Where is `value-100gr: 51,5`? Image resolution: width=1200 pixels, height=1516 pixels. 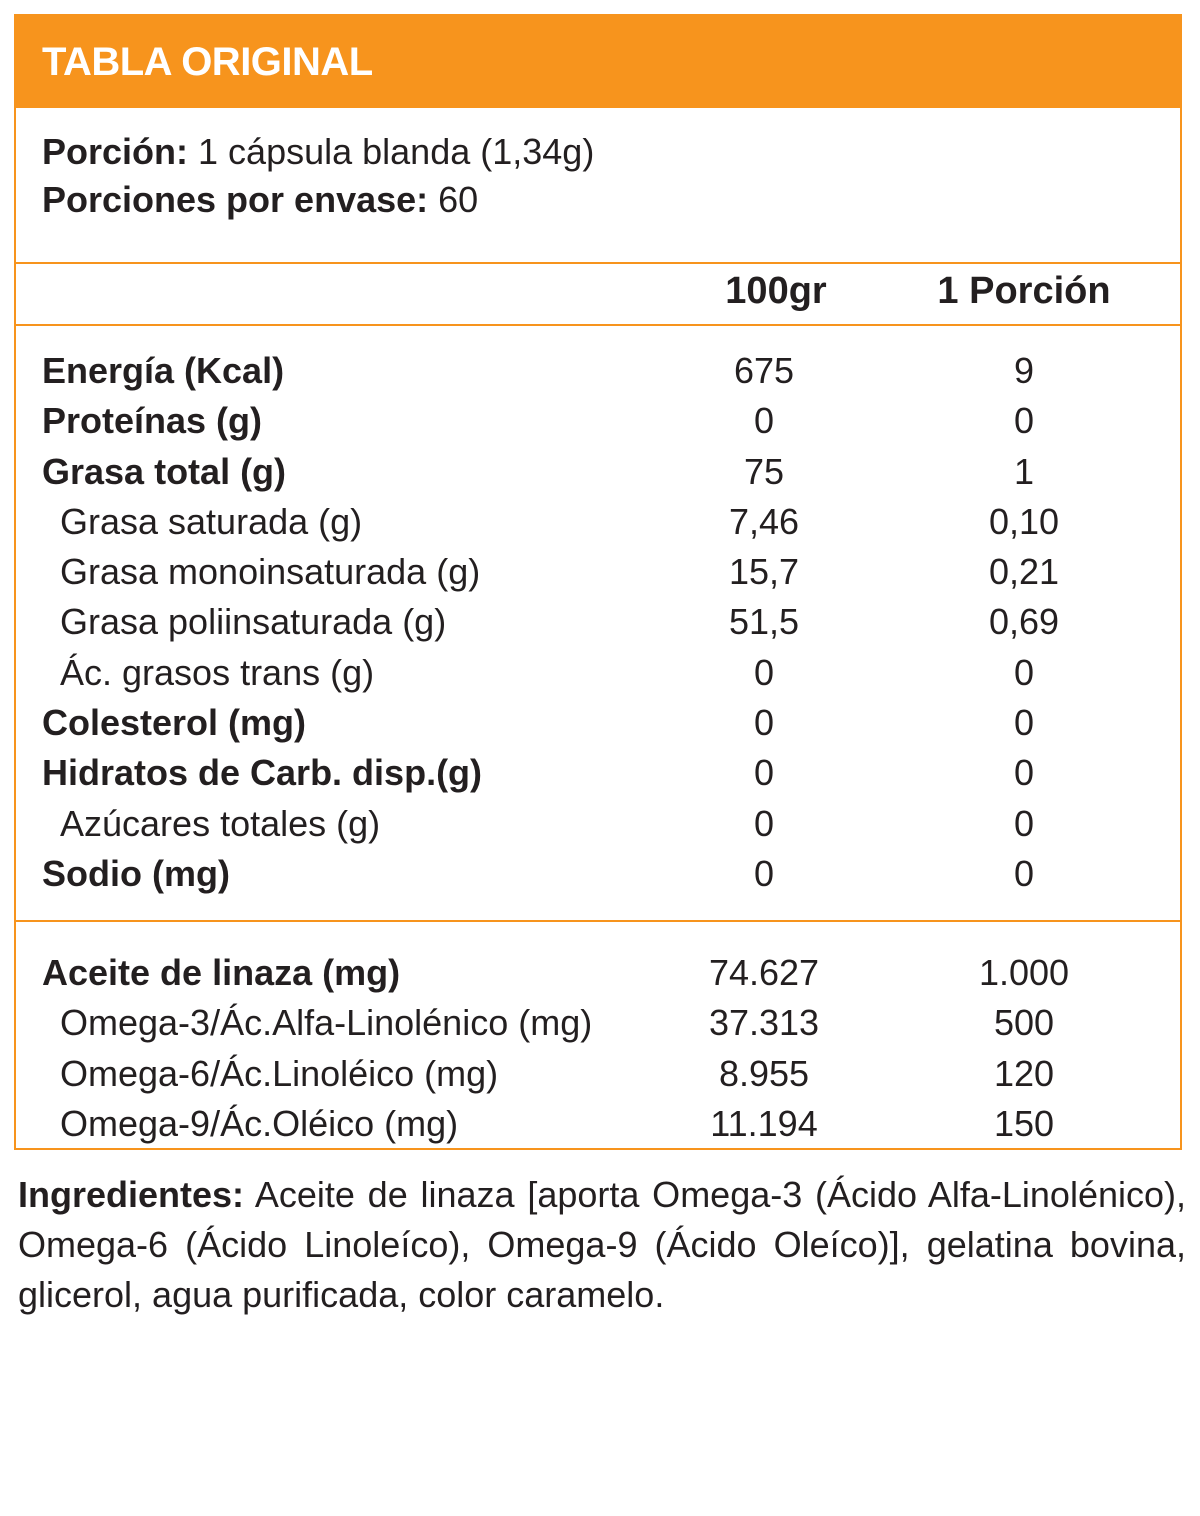 value-100gr: 51,5 is located at coordinates (764, 622).